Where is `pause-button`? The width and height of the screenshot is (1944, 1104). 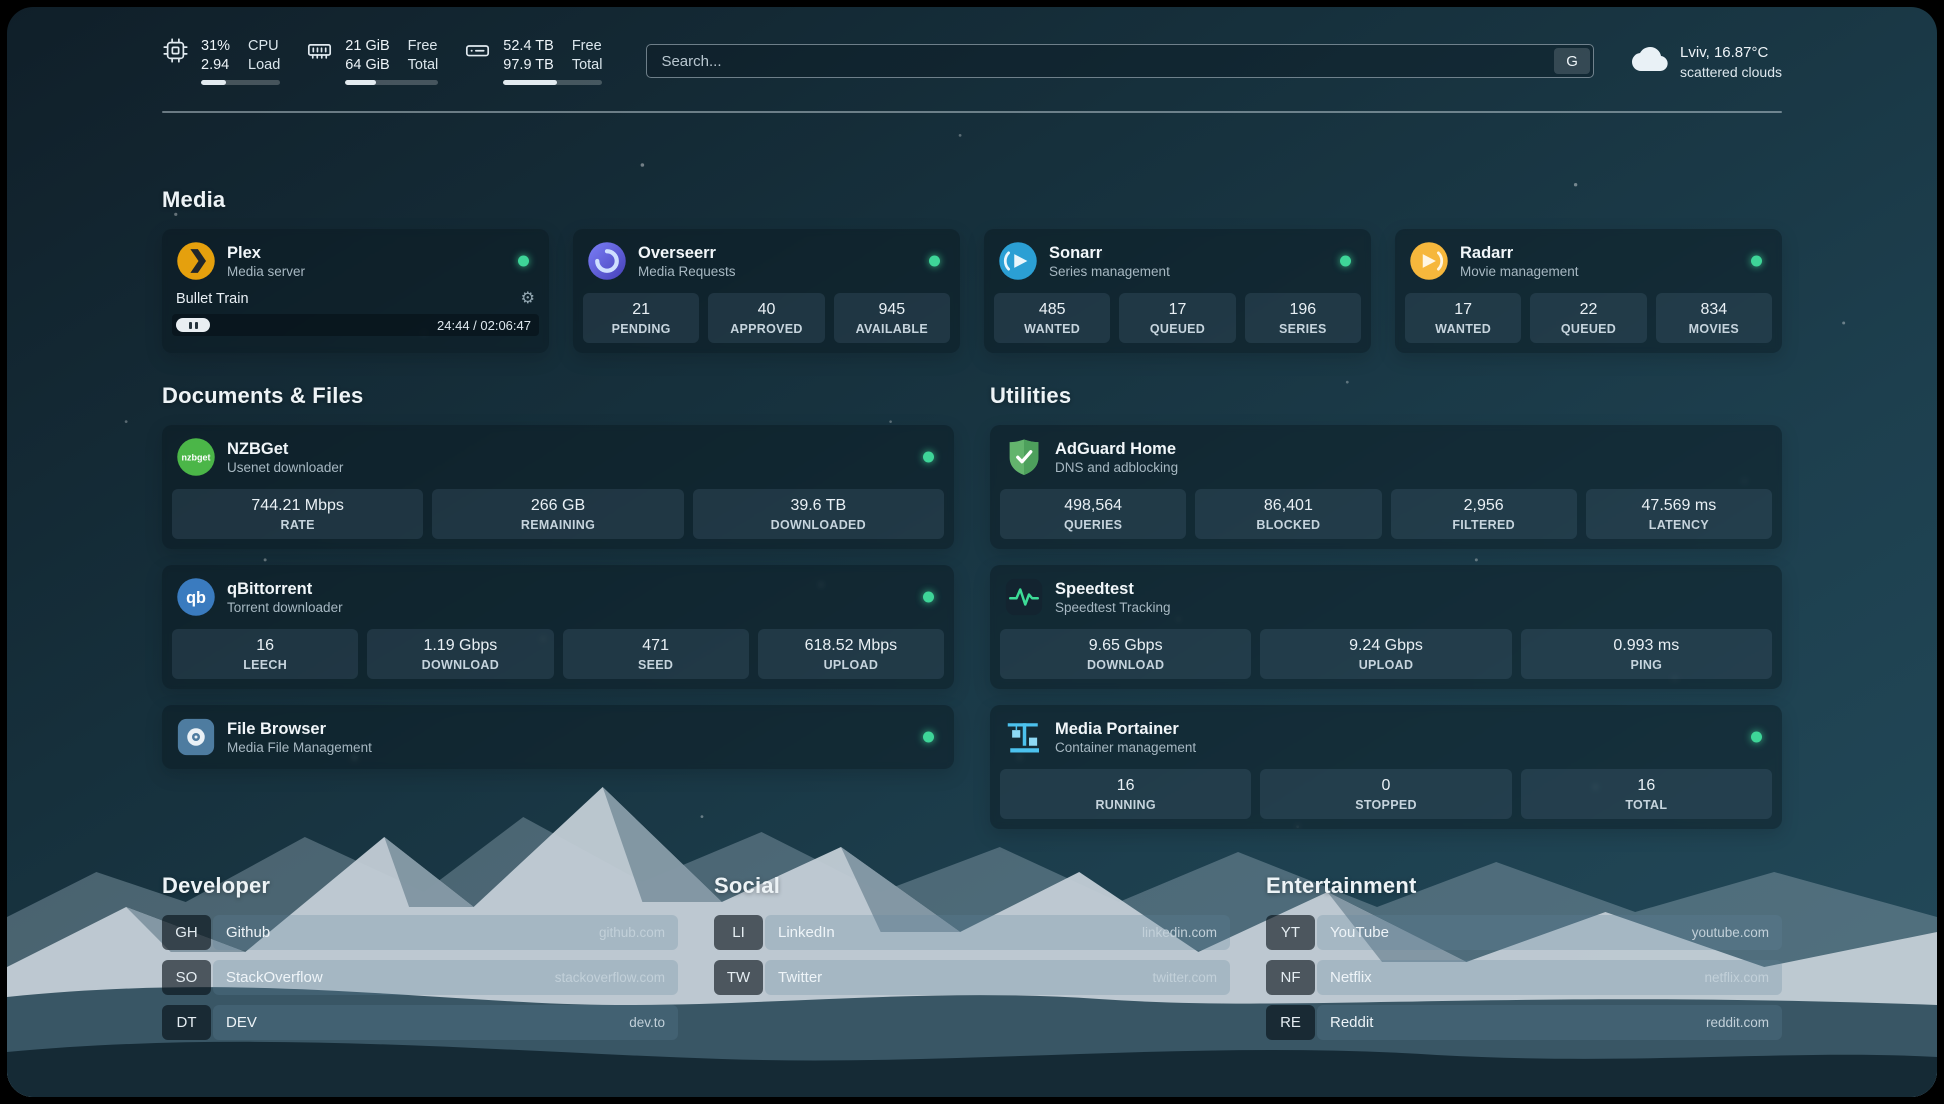
pause-button is located at coordinates (193, 325).